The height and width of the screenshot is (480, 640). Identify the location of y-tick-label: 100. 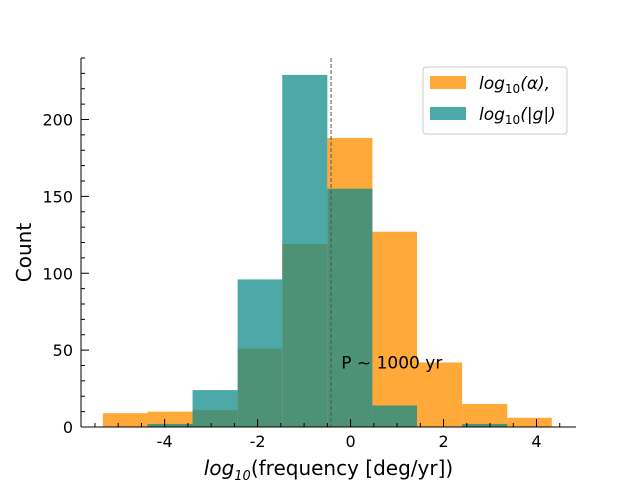
(57, 273).